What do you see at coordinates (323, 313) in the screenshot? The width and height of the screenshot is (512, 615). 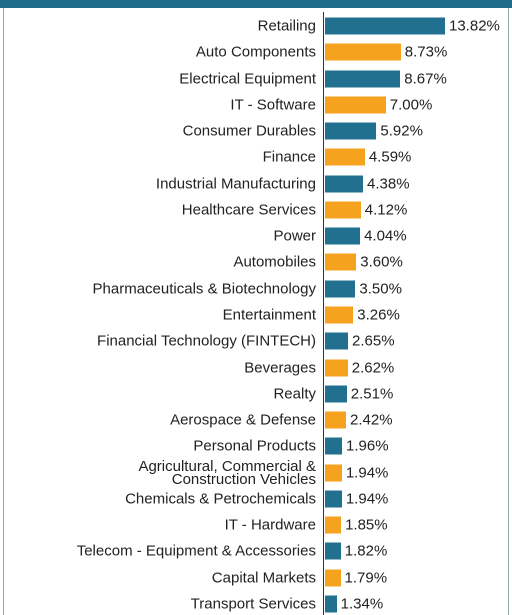 I see `axis-line` at bounding box center [323, 313].